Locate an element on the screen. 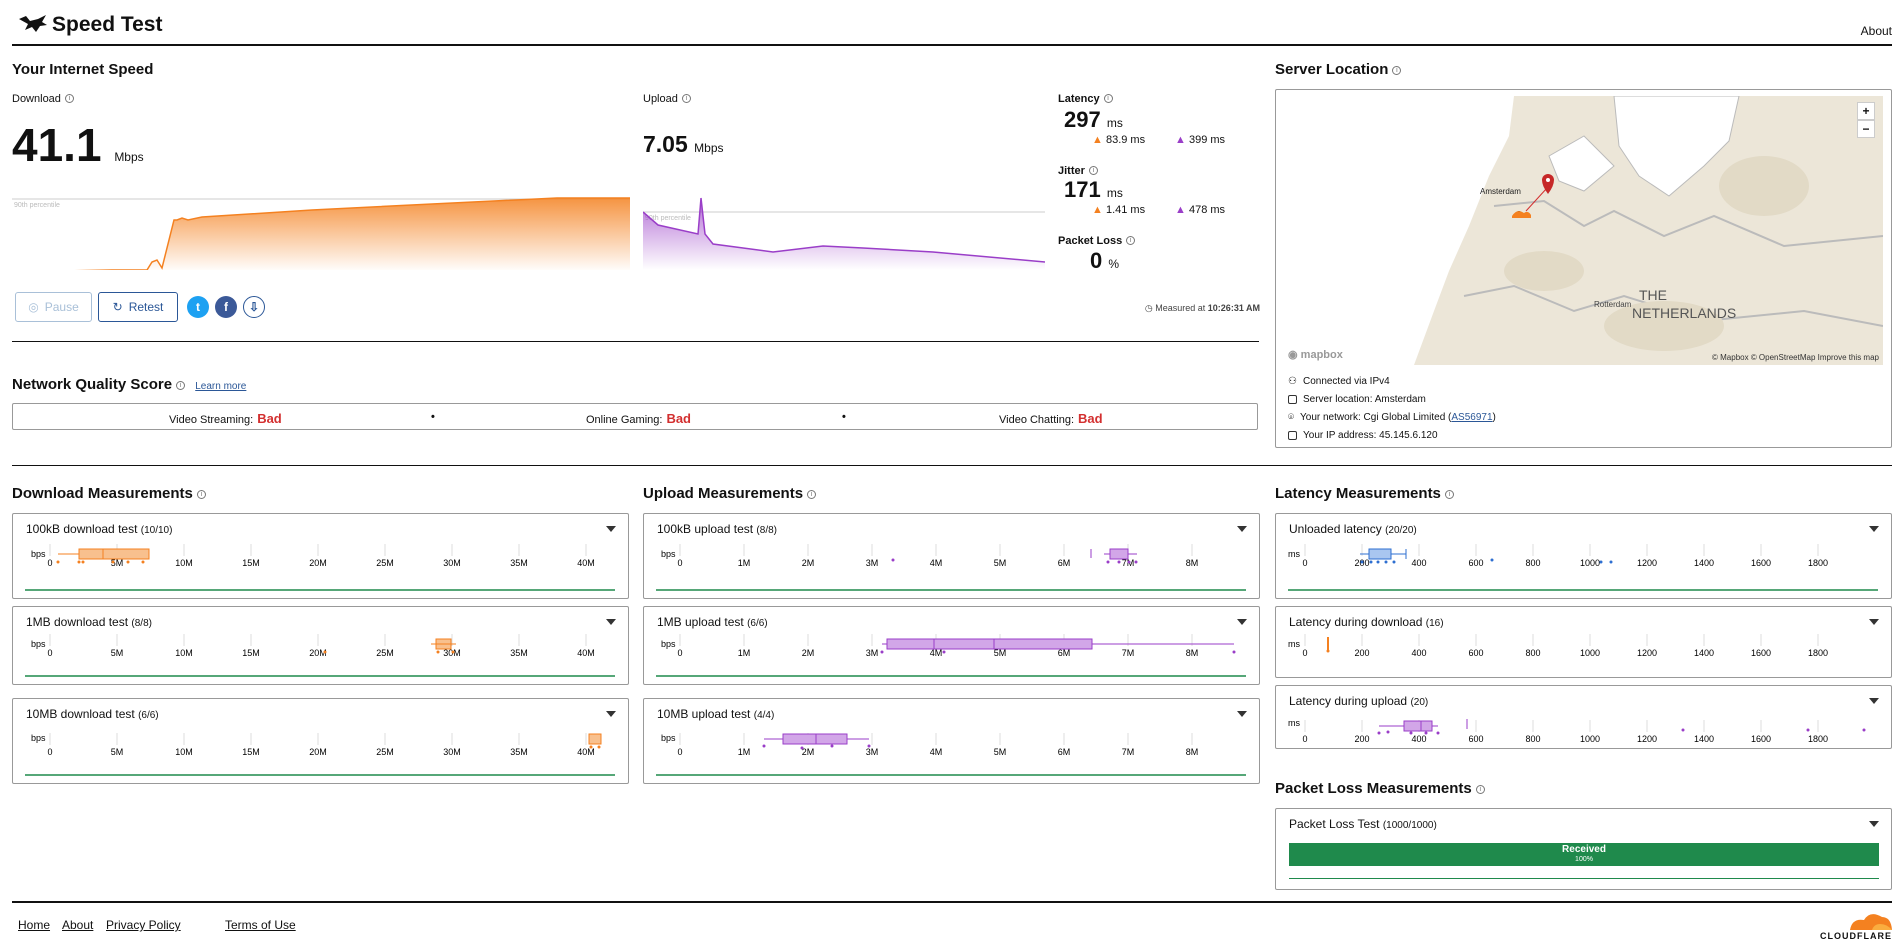 This screenshot has width=1903, height=941. test-title: Latency during upload (20) is located at coordinates (1359, 701).